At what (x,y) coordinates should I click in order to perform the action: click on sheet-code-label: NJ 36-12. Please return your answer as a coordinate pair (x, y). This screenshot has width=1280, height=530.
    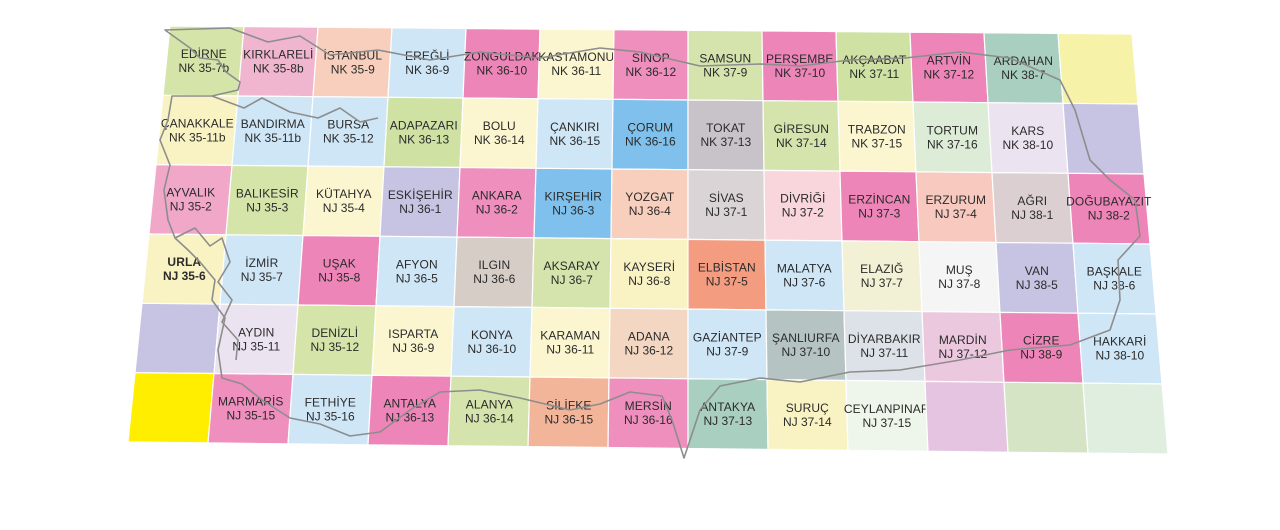
    Looking at the image, I should click on (648, 351).